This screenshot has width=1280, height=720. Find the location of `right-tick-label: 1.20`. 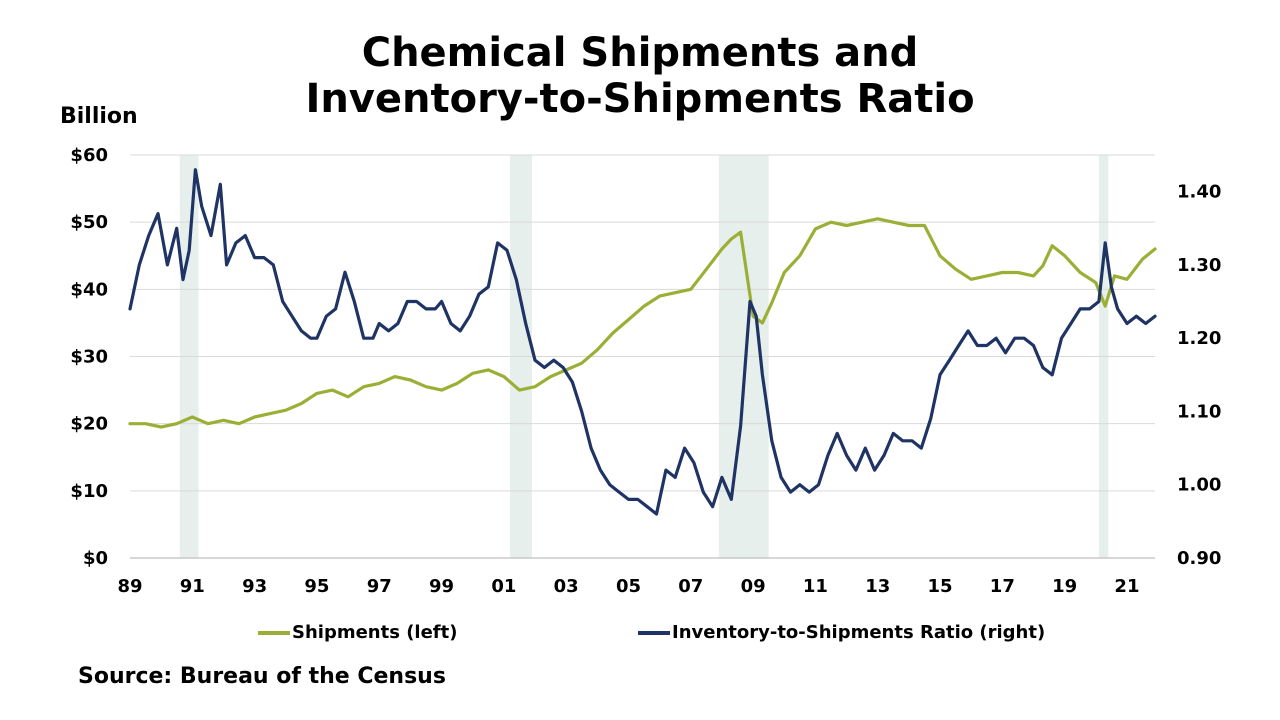

right-tick-label: 1.20 is located at coordinates (1199, 338).